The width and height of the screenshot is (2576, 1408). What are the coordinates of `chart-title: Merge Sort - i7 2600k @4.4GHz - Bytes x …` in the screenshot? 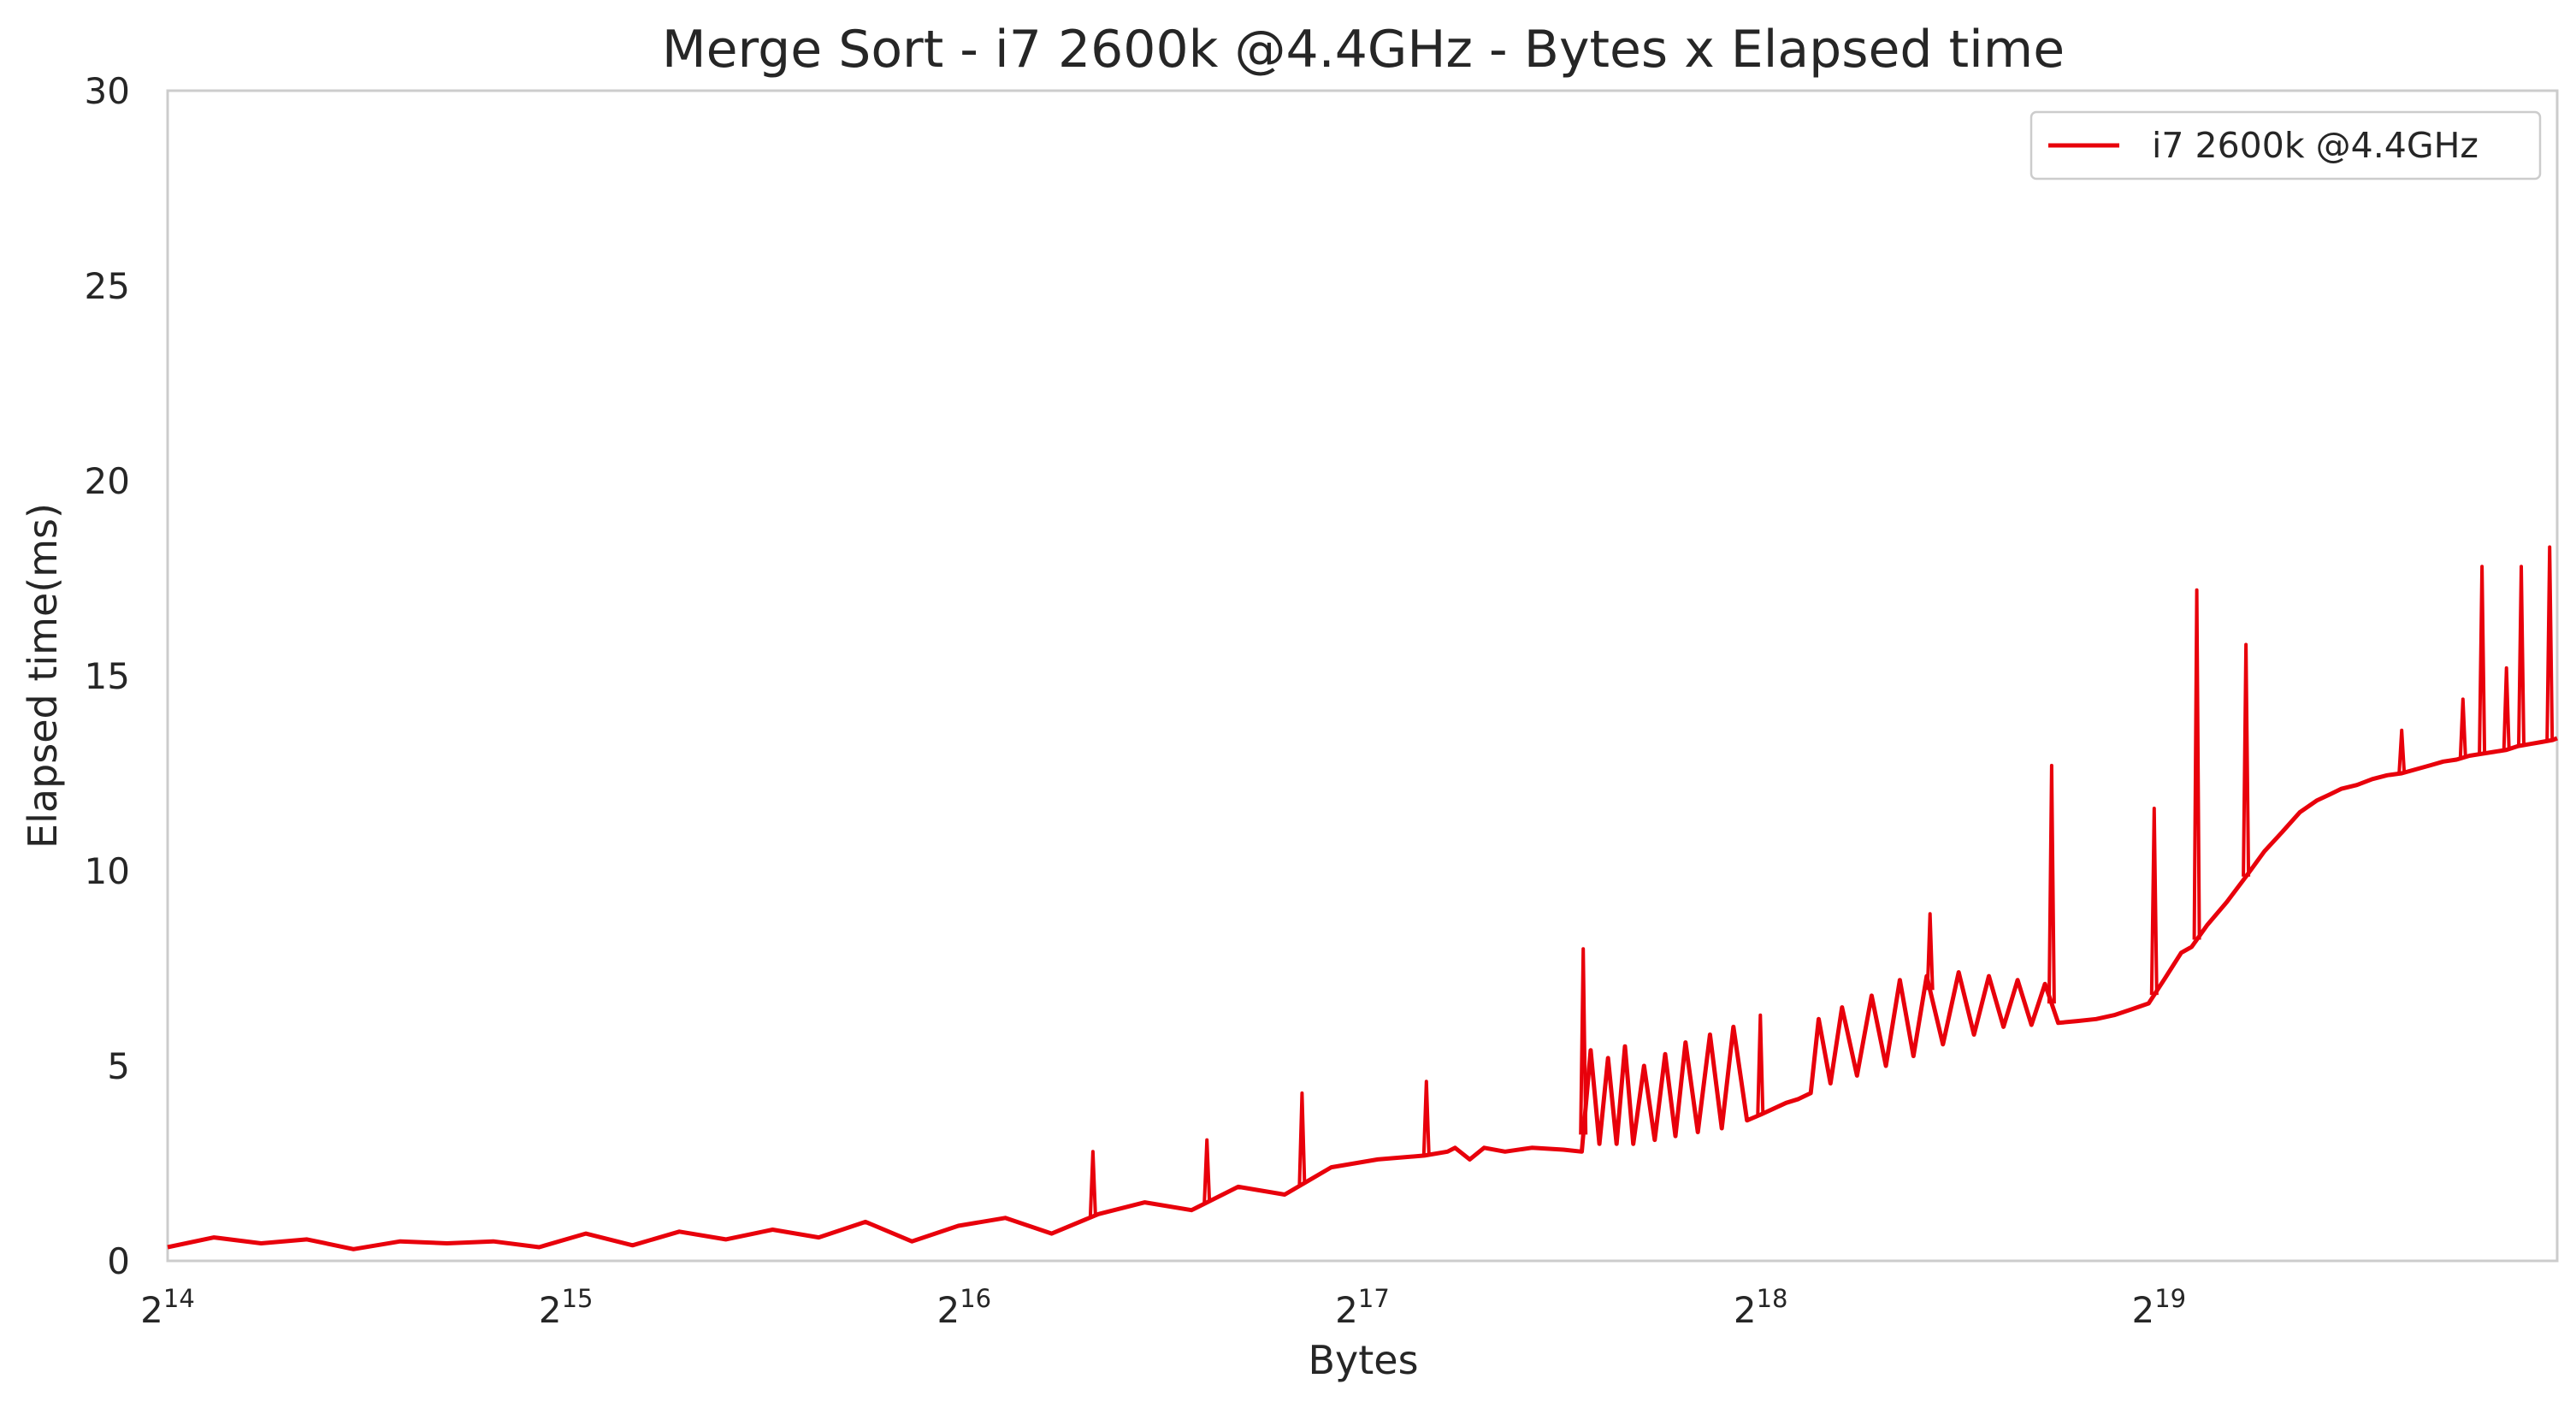 It's located at (1363, 50).